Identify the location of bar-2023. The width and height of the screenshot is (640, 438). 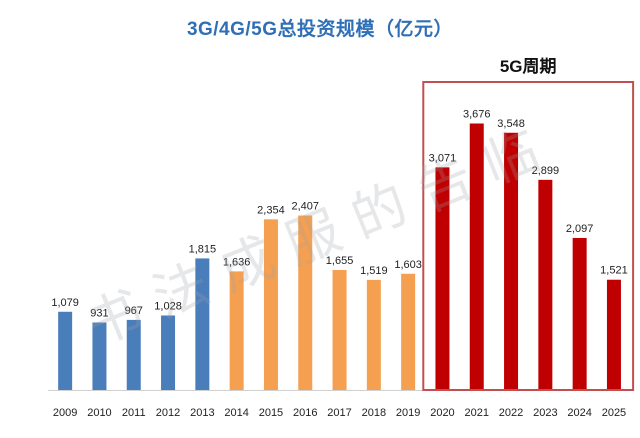
(545, 284).